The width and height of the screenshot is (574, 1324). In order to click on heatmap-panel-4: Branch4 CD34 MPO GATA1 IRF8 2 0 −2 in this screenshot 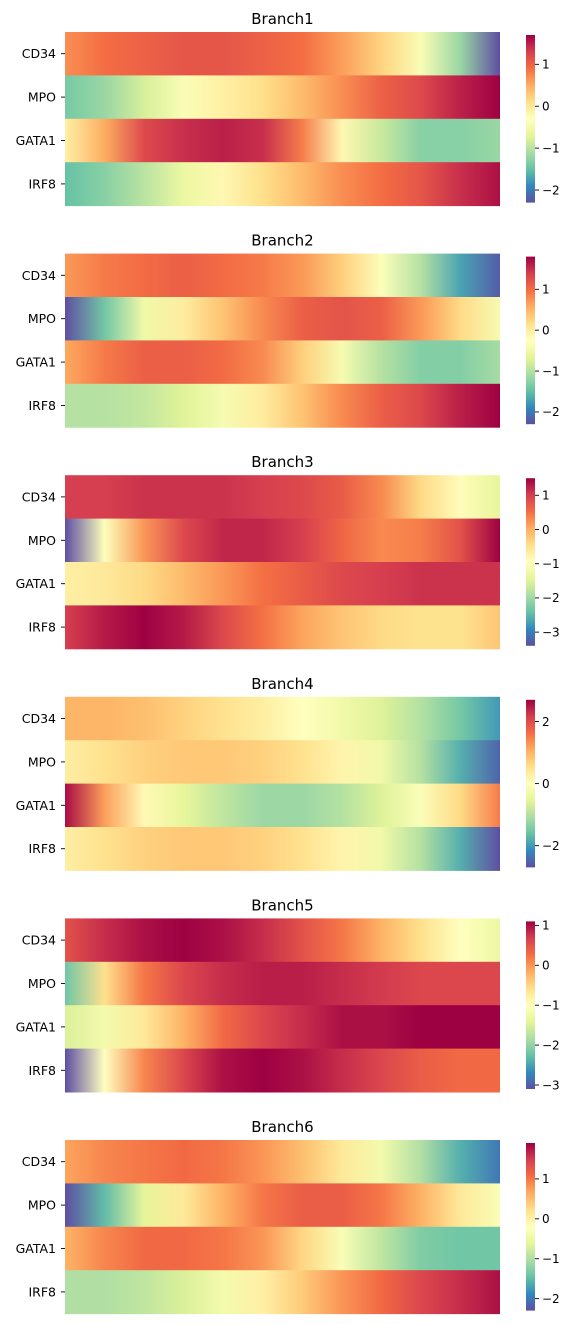, I will do `click(288, 773)`.